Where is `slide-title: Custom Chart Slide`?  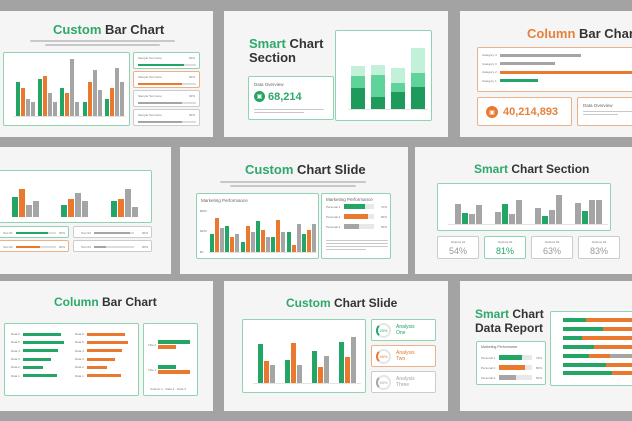 slide-title: Custom Chart Slide is located at coordinates (305, 169).